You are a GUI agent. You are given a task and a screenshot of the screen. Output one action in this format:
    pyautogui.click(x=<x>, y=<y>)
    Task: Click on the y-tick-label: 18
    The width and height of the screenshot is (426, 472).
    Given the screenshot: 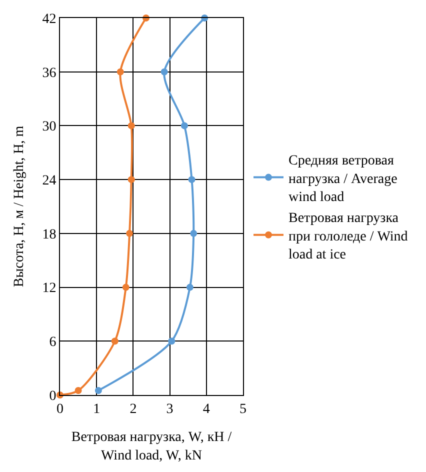 What is the action you would take?
    pyautogui.click(x=49, y=234)
    